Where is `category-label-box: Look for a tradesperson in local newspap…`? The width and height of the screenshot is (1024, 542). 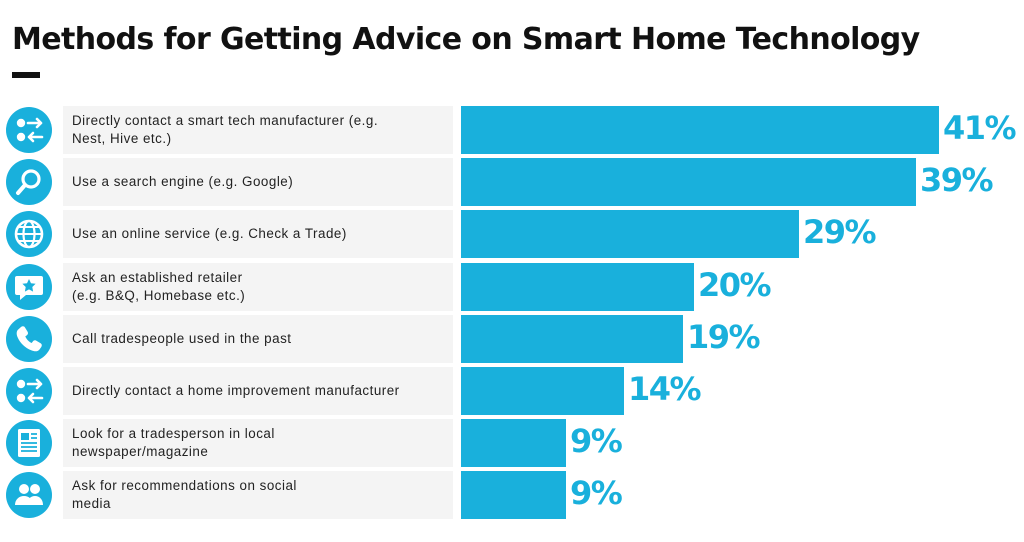
category-label-box: Look for a tradesperson in local newspap… is located at coordinates (258, 443).